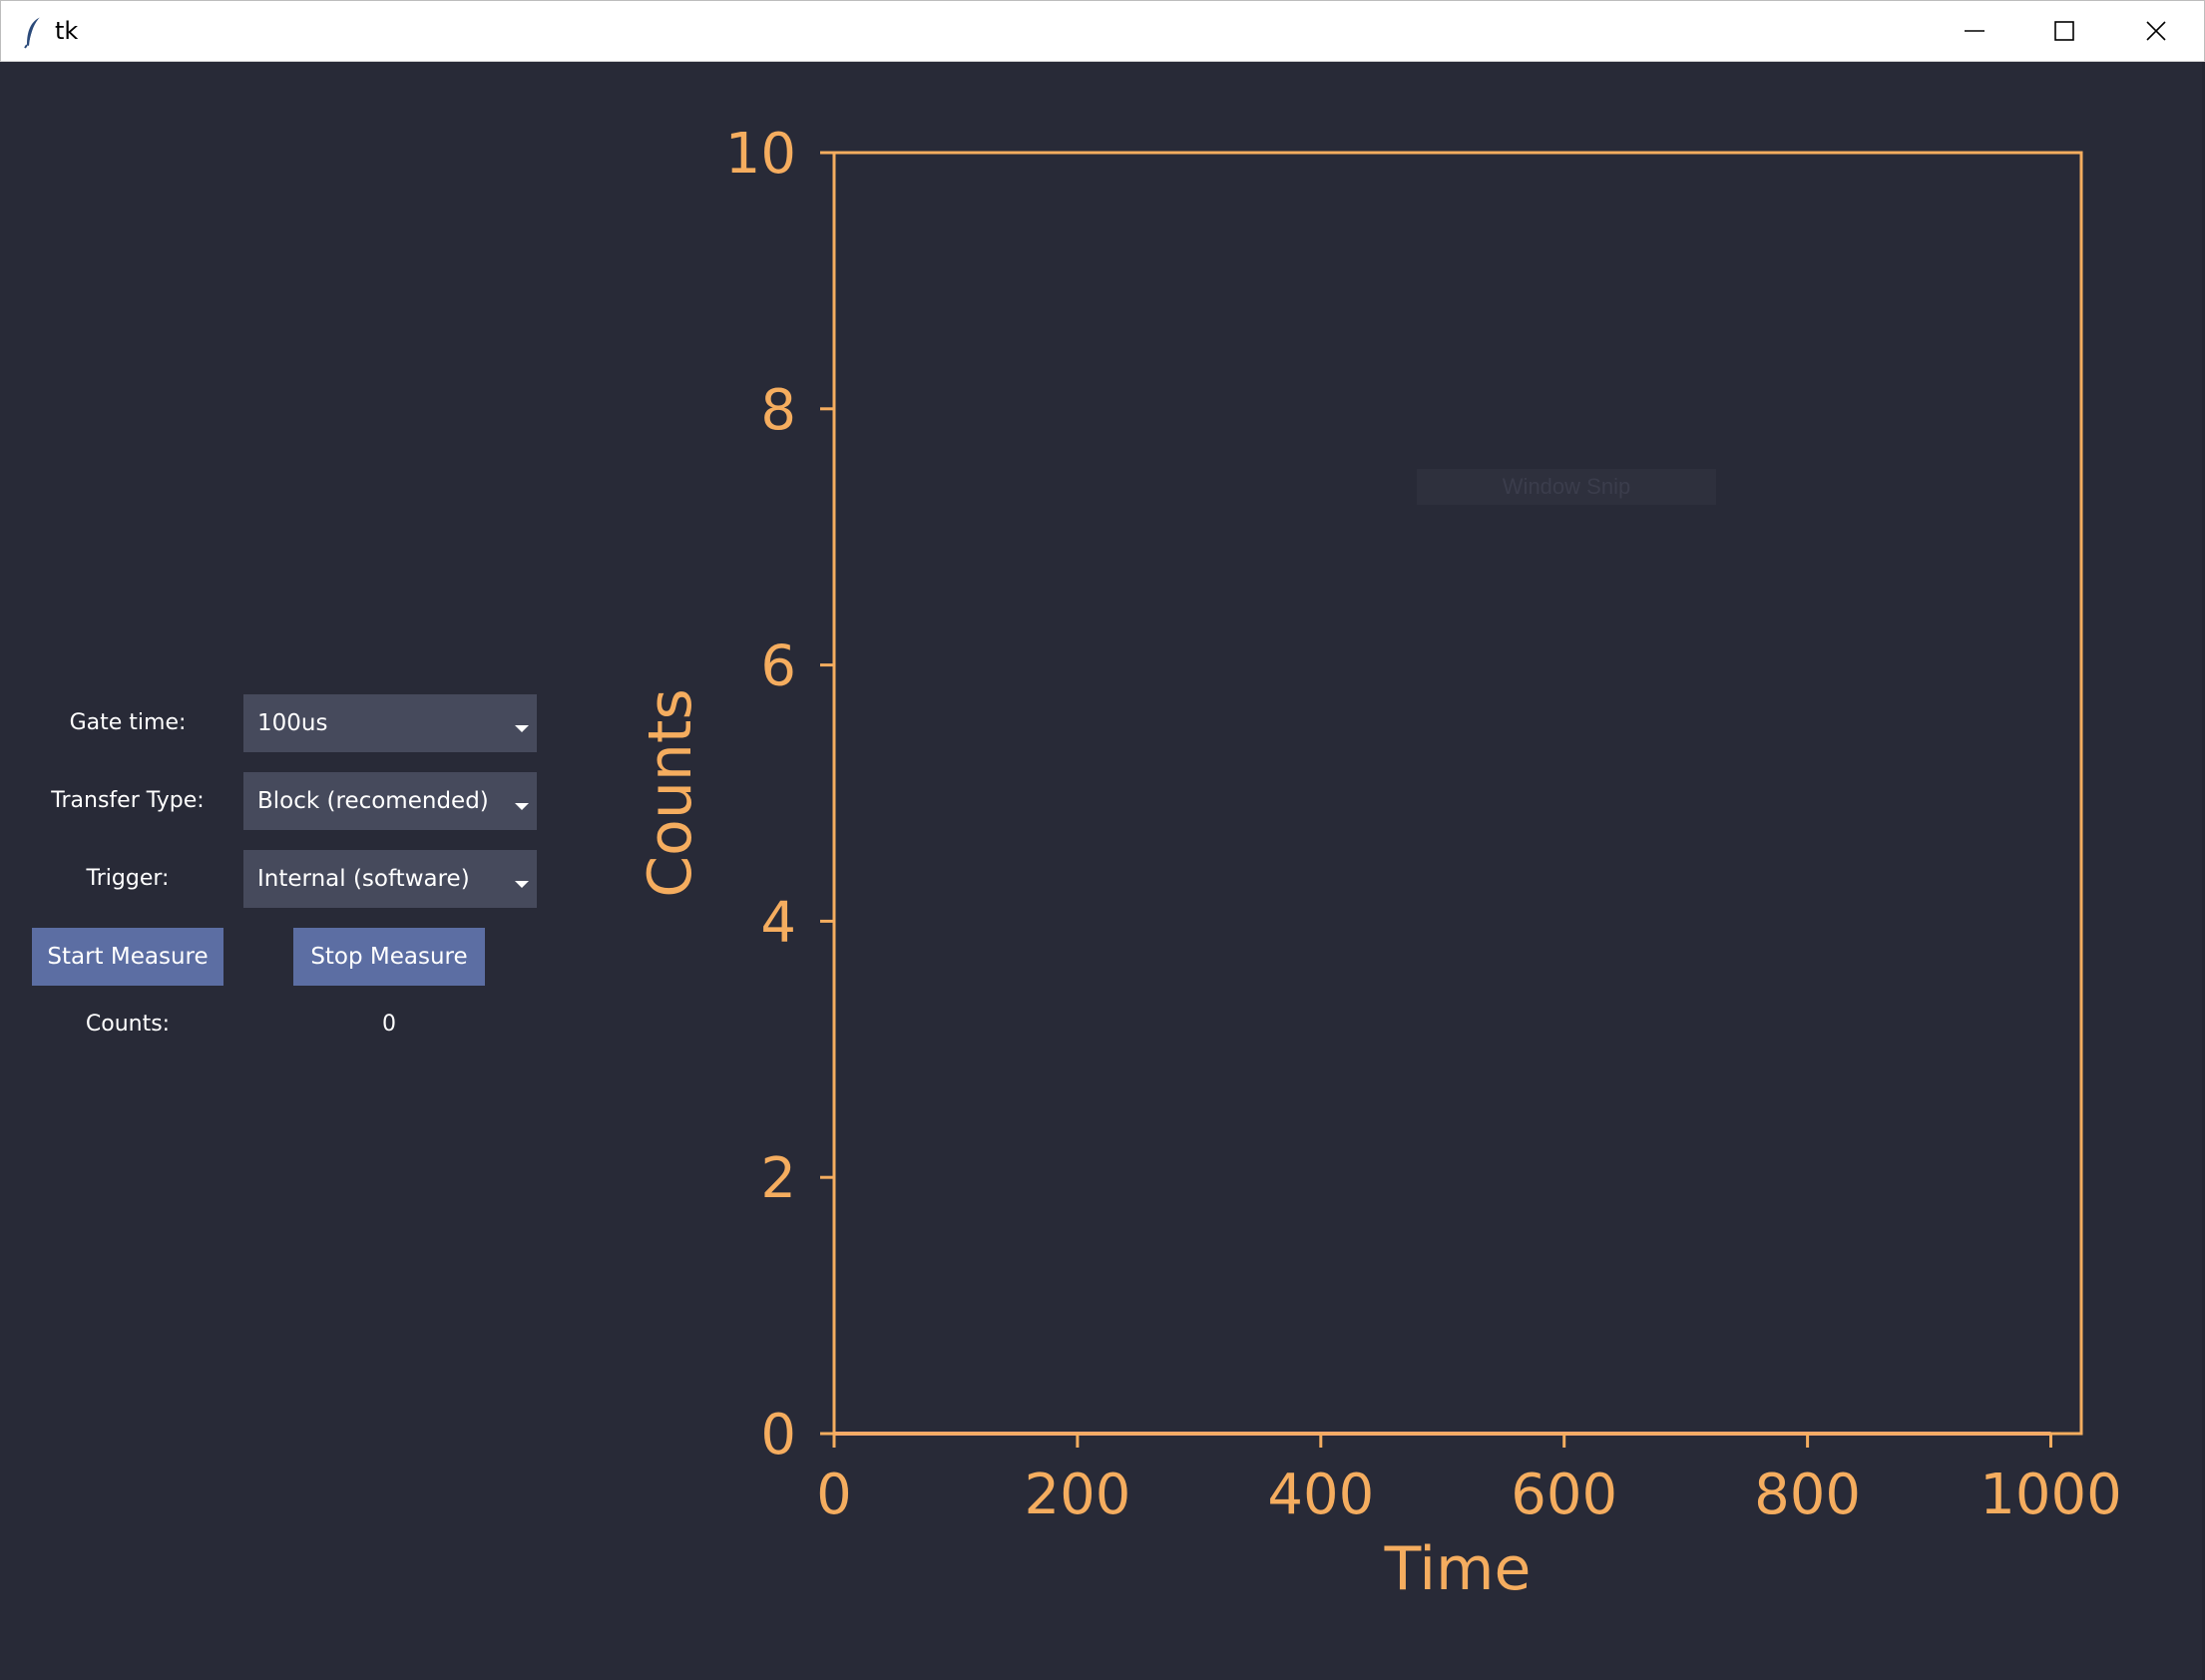 This screenshot has width=2205, height=1680. What do you see at coordinates (128, 722) in the screenshot?
I see `gate-time-label: Gate time:` at bounding box center [128, 722].